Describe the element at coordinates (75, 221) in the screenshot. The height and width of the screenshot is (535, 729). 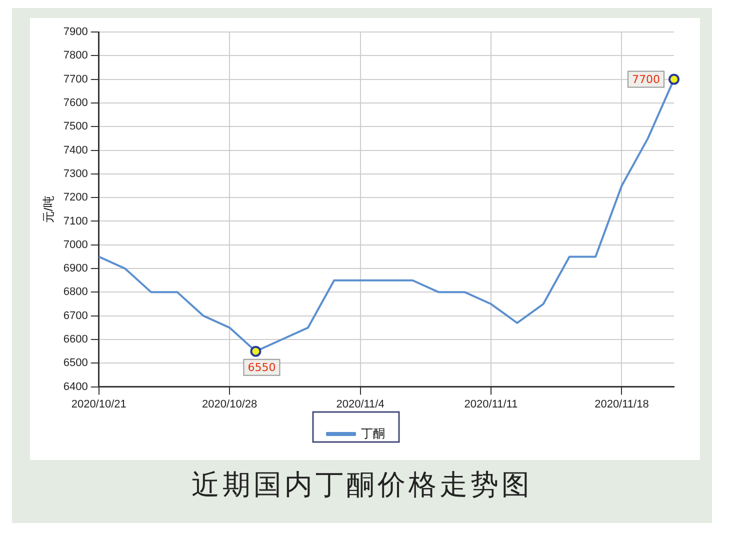
I see `y-tick-label: 7100` at that location.